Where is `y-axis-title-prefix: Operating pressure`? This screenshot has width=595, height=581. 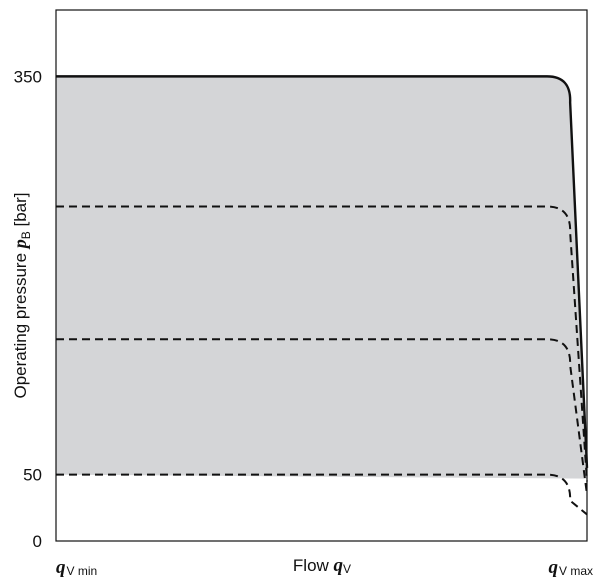
y-axis-title-prefix: Operating pressure is located at coordinates (20, 323).